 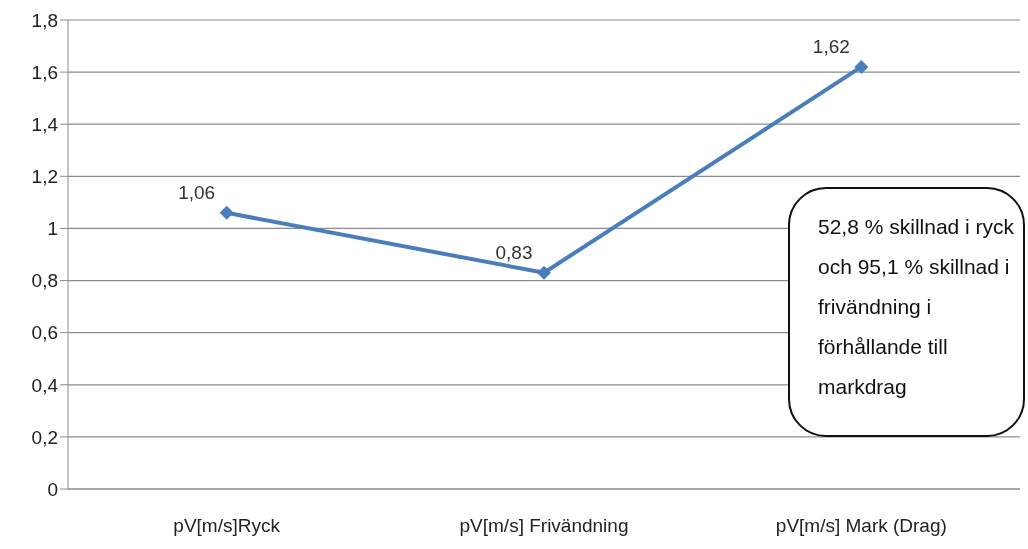 I want to click on y-tick-label: 0,6, so click(x=44, y=333).